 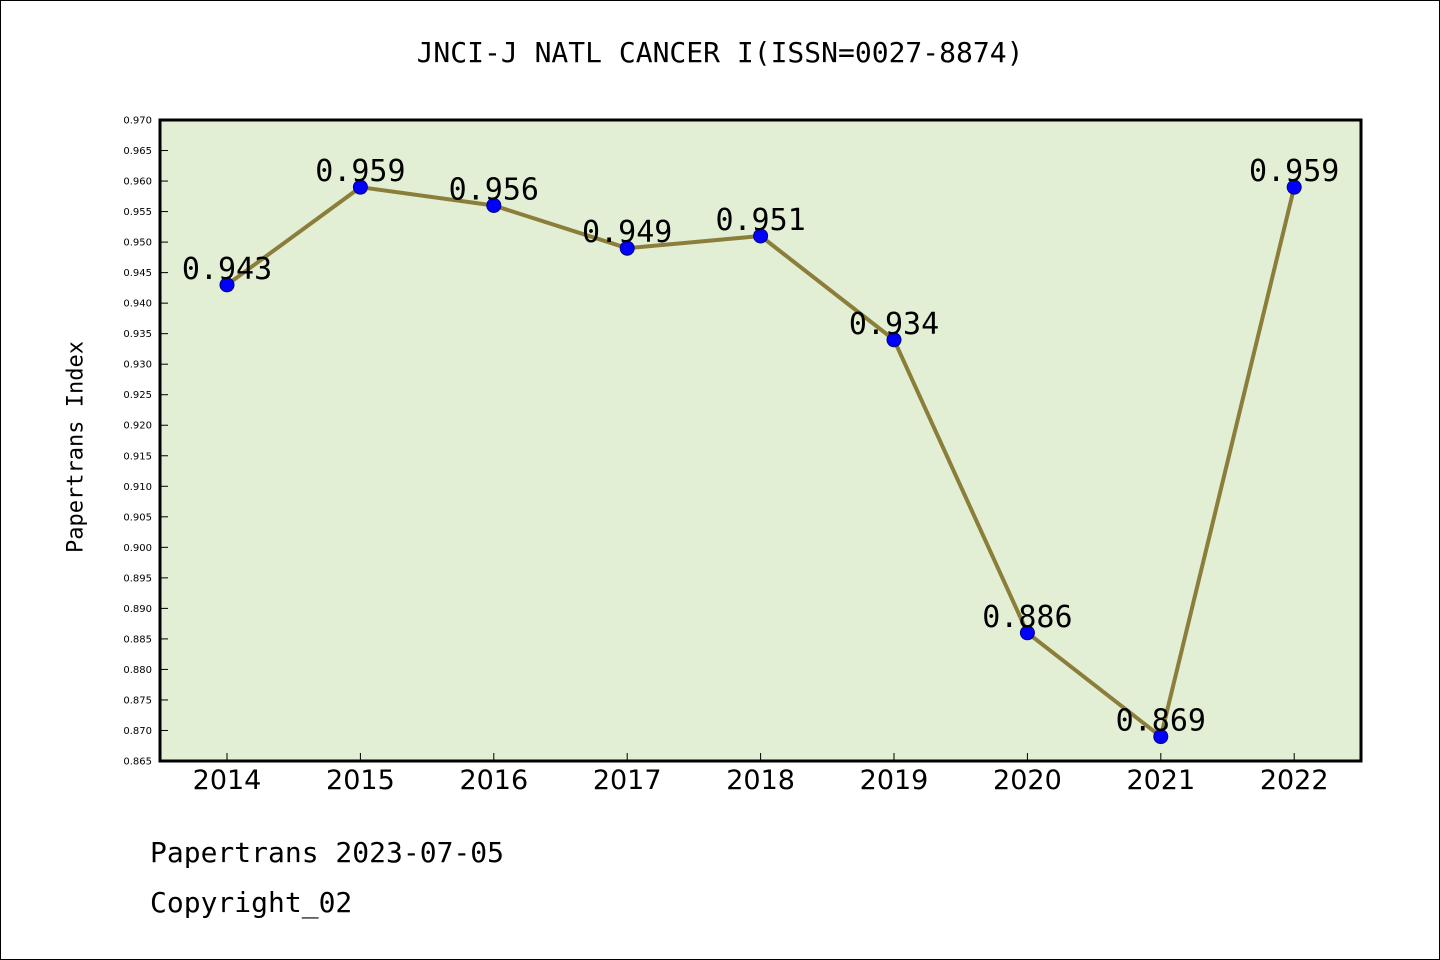 What do you see at coordinates (227, 780) in the screenshot?
I see `x-tick-label: 2014` at bounding box center [227, 780].